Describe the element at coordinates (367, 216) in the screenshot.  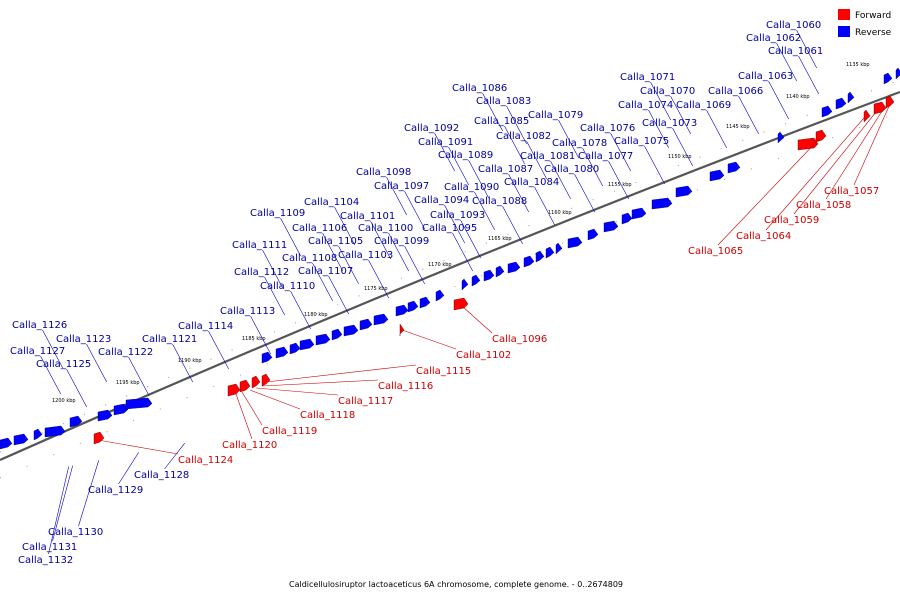
I see `reverse-gene-label: Calla_1101` at that location.